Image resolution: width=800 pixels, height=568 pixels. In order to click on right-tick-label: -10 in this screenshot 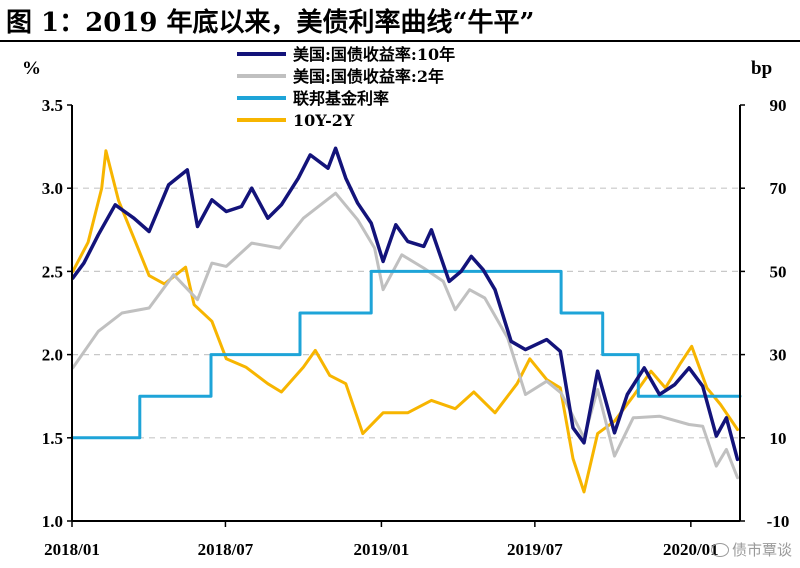, I will do `click(778, 521)`.